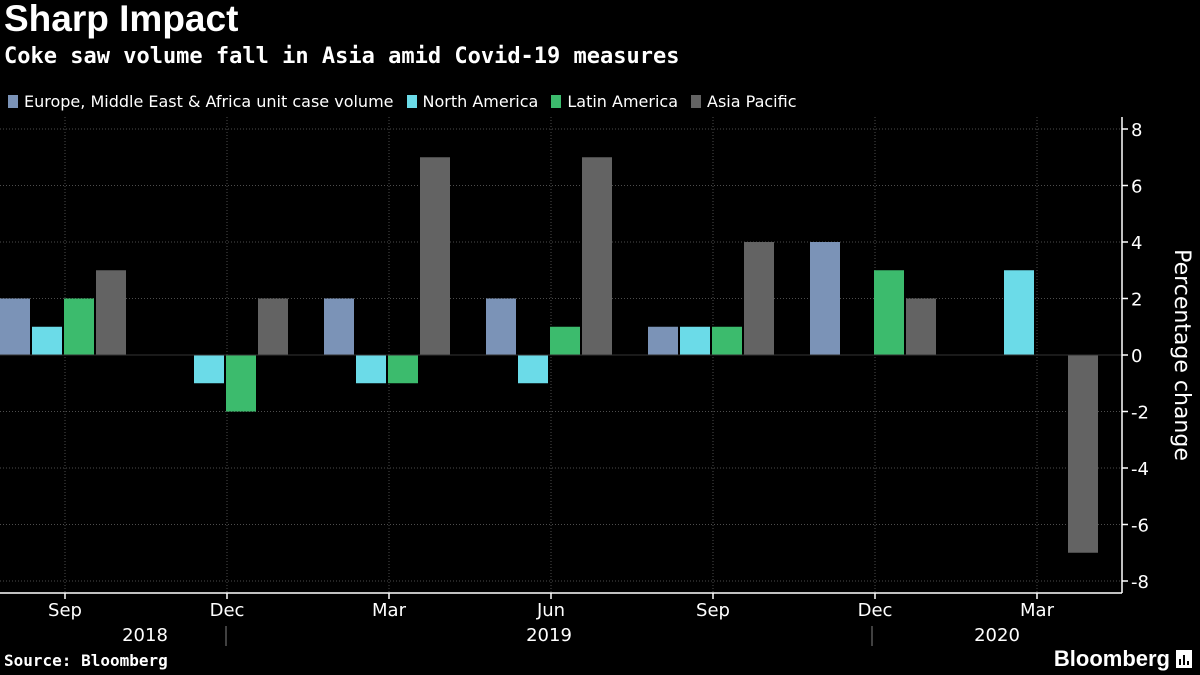  I want to click on x-tick-label-3: Jun, so click(550, 610).